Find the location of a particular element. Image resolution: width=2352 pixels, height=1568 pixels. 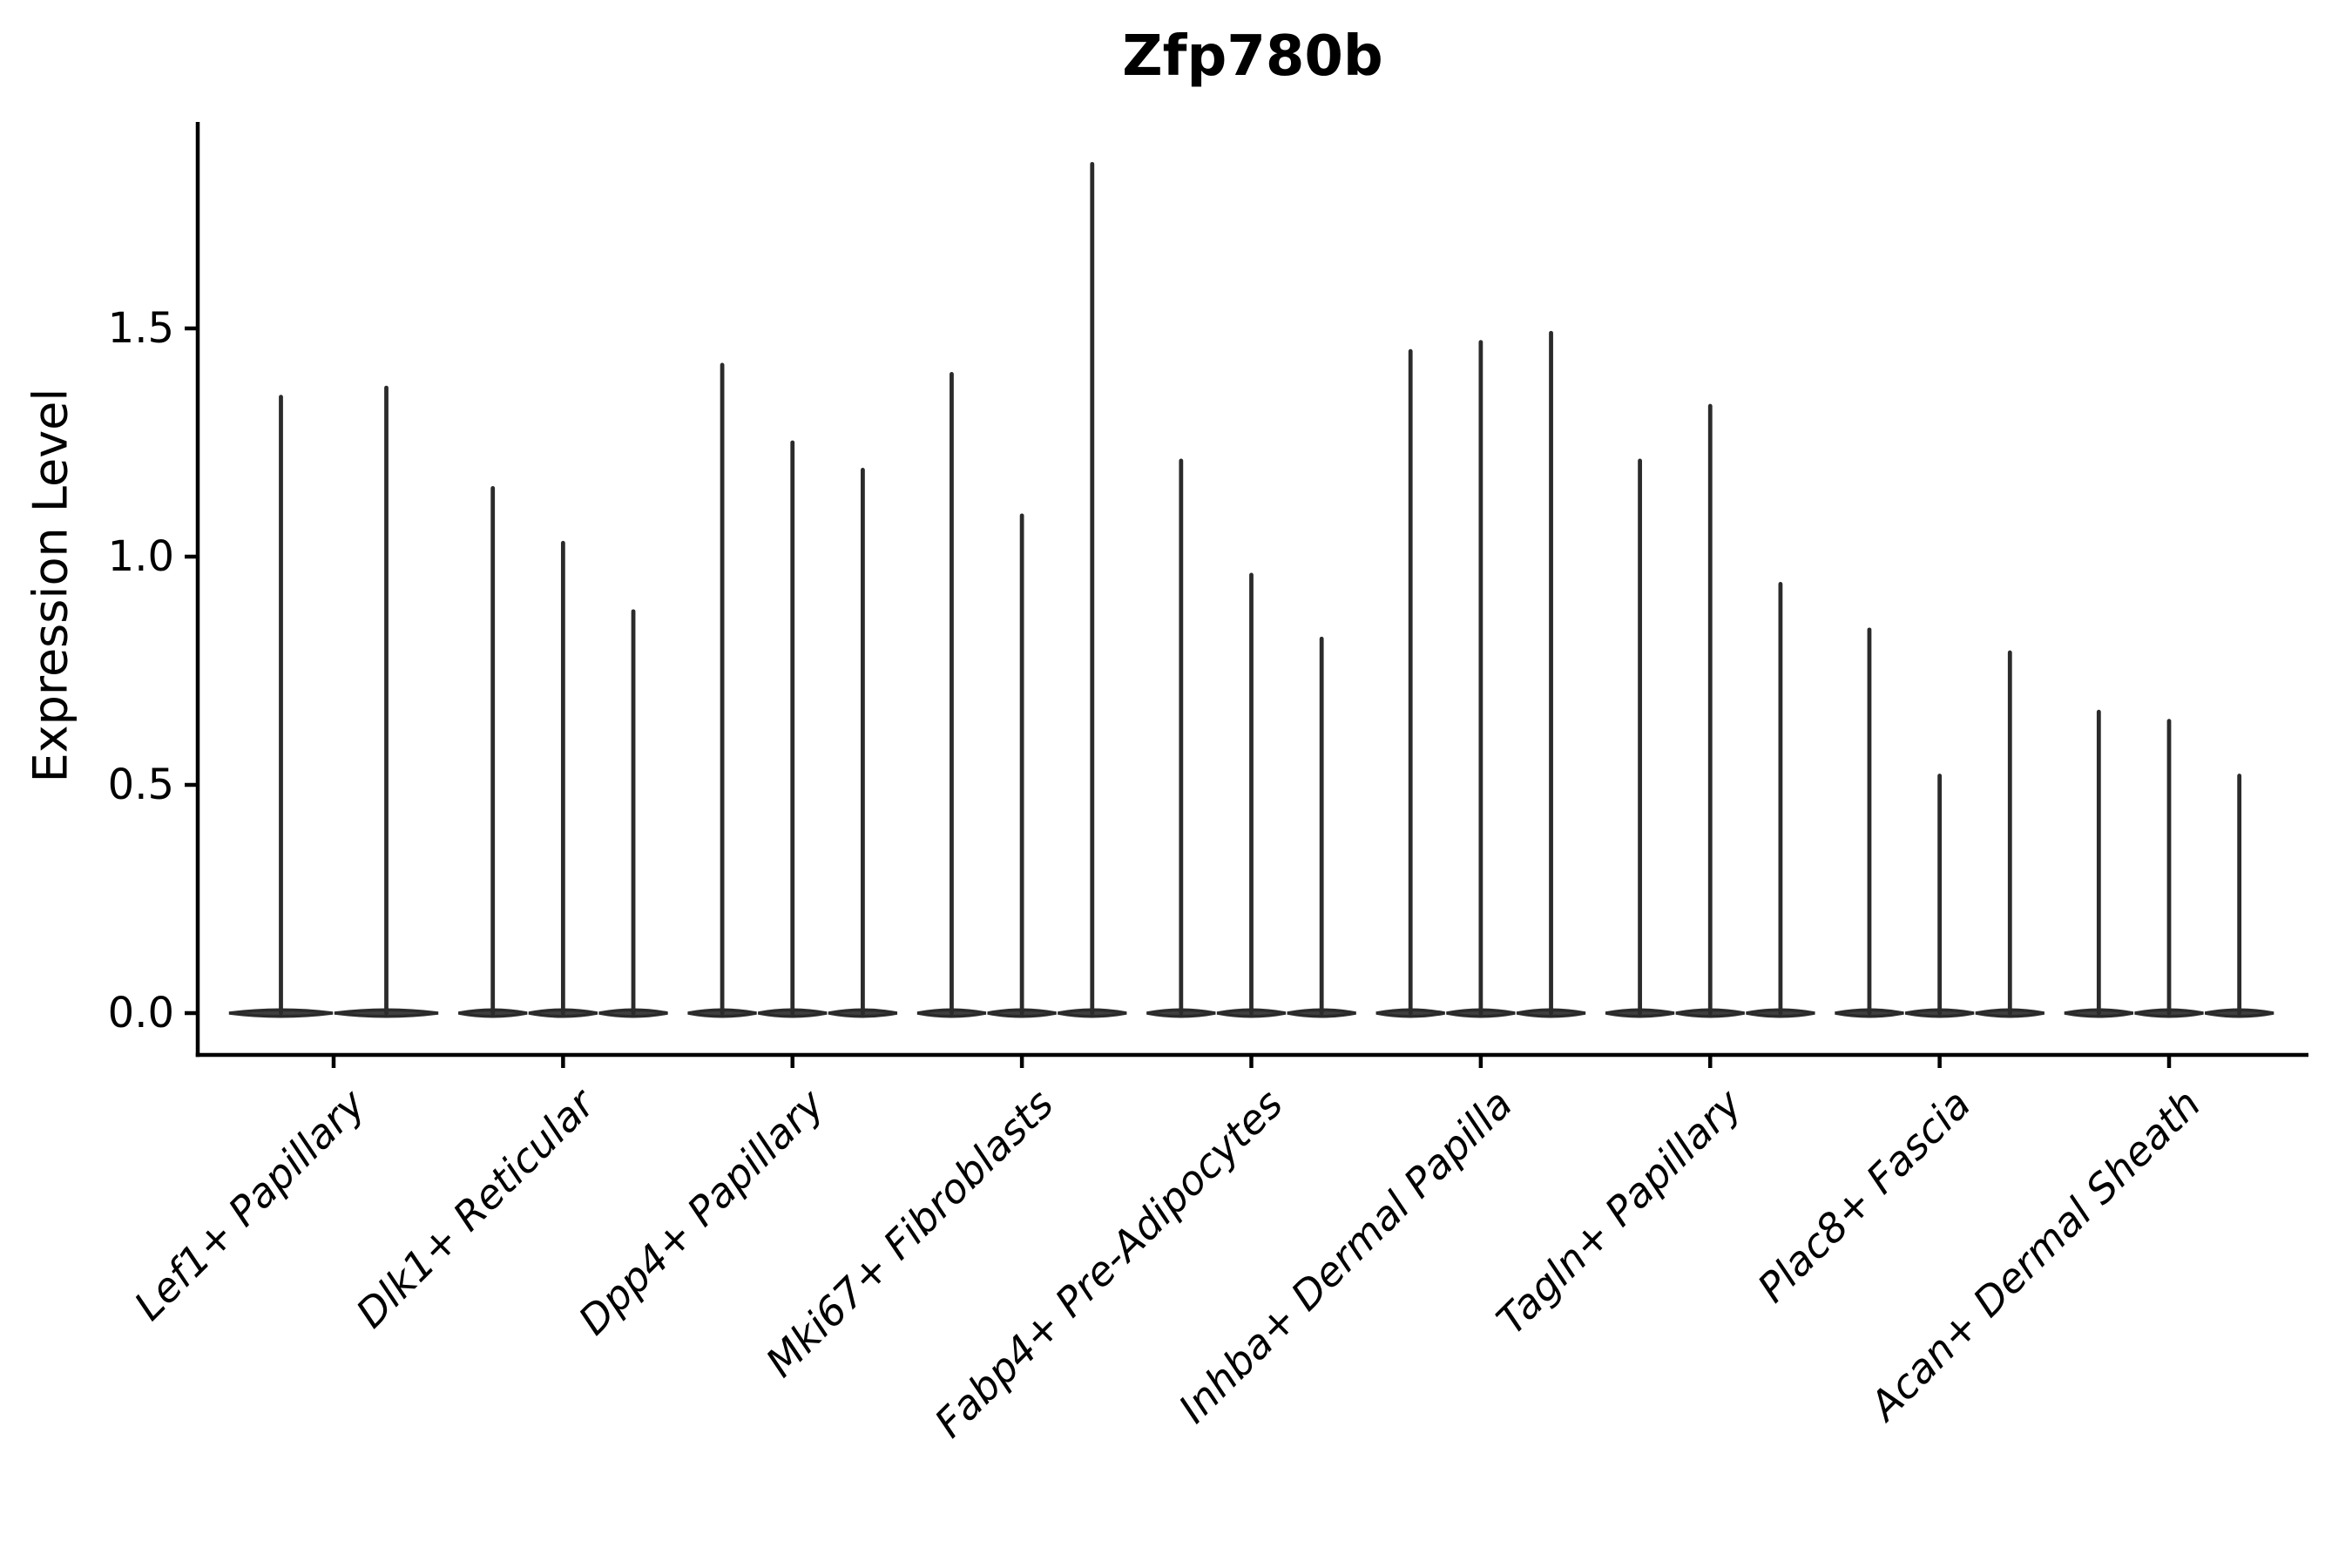

y-tick-label: 0.5 is located at coordinates (140, 785).